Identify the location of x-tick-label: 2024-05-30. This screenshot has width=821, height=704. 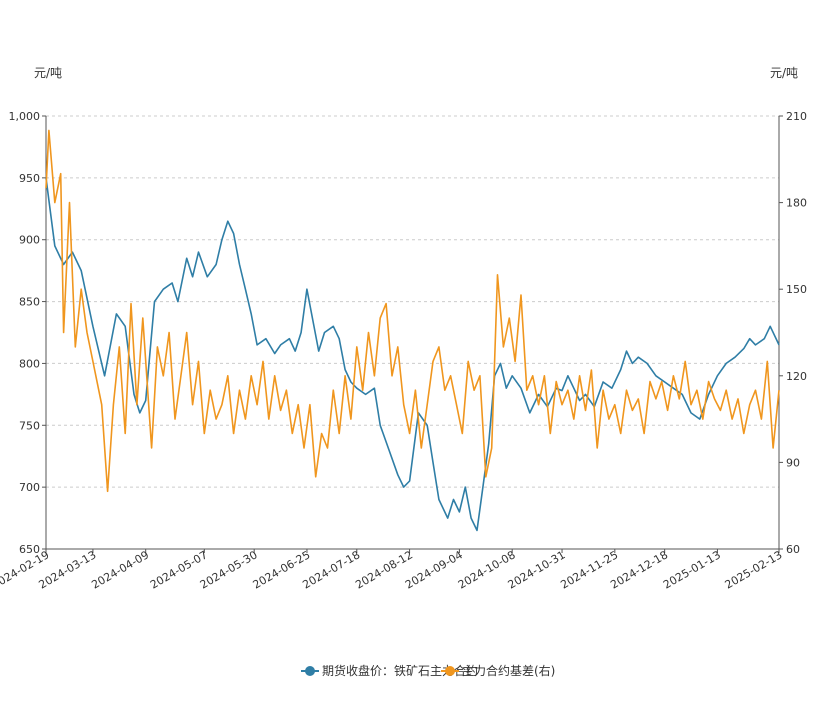
(229, 569).